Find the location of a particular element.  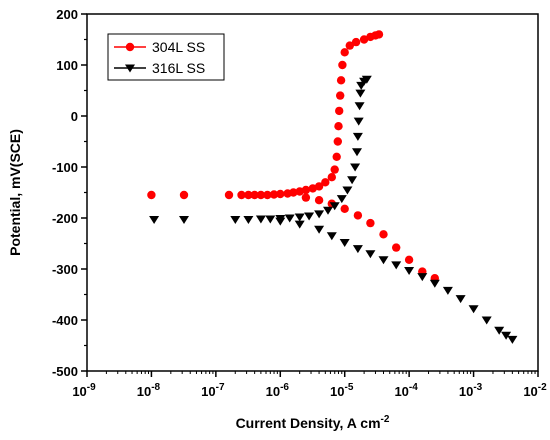

x-tick-label: 10⁻⁴ is located at coordinates (406, 390).